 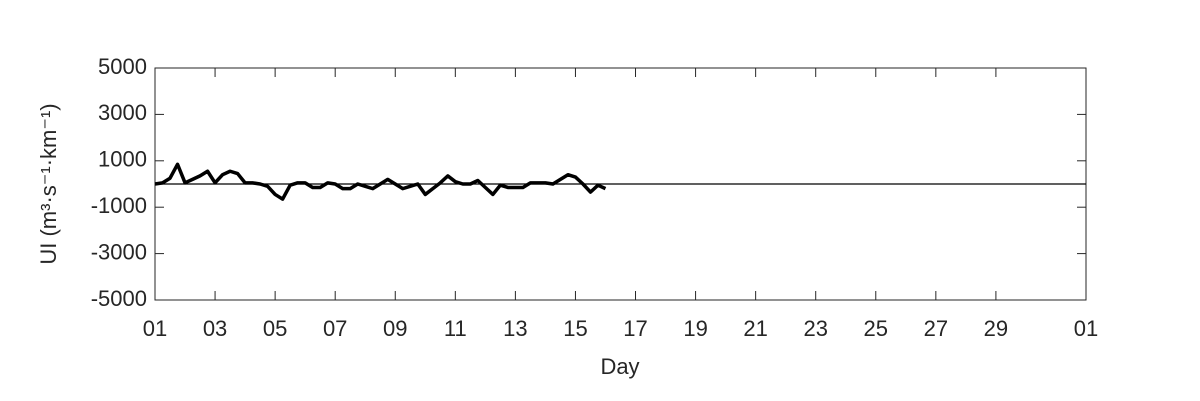 What do you see at coordinates (515, 328) in the screenshot?
I see `x-tick-label: 13` at bounding box center [515, 328].